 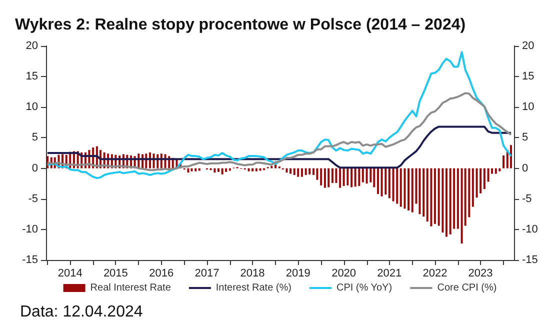 I want to click on y2-tick-label: -10, so click(x=530, y=229).